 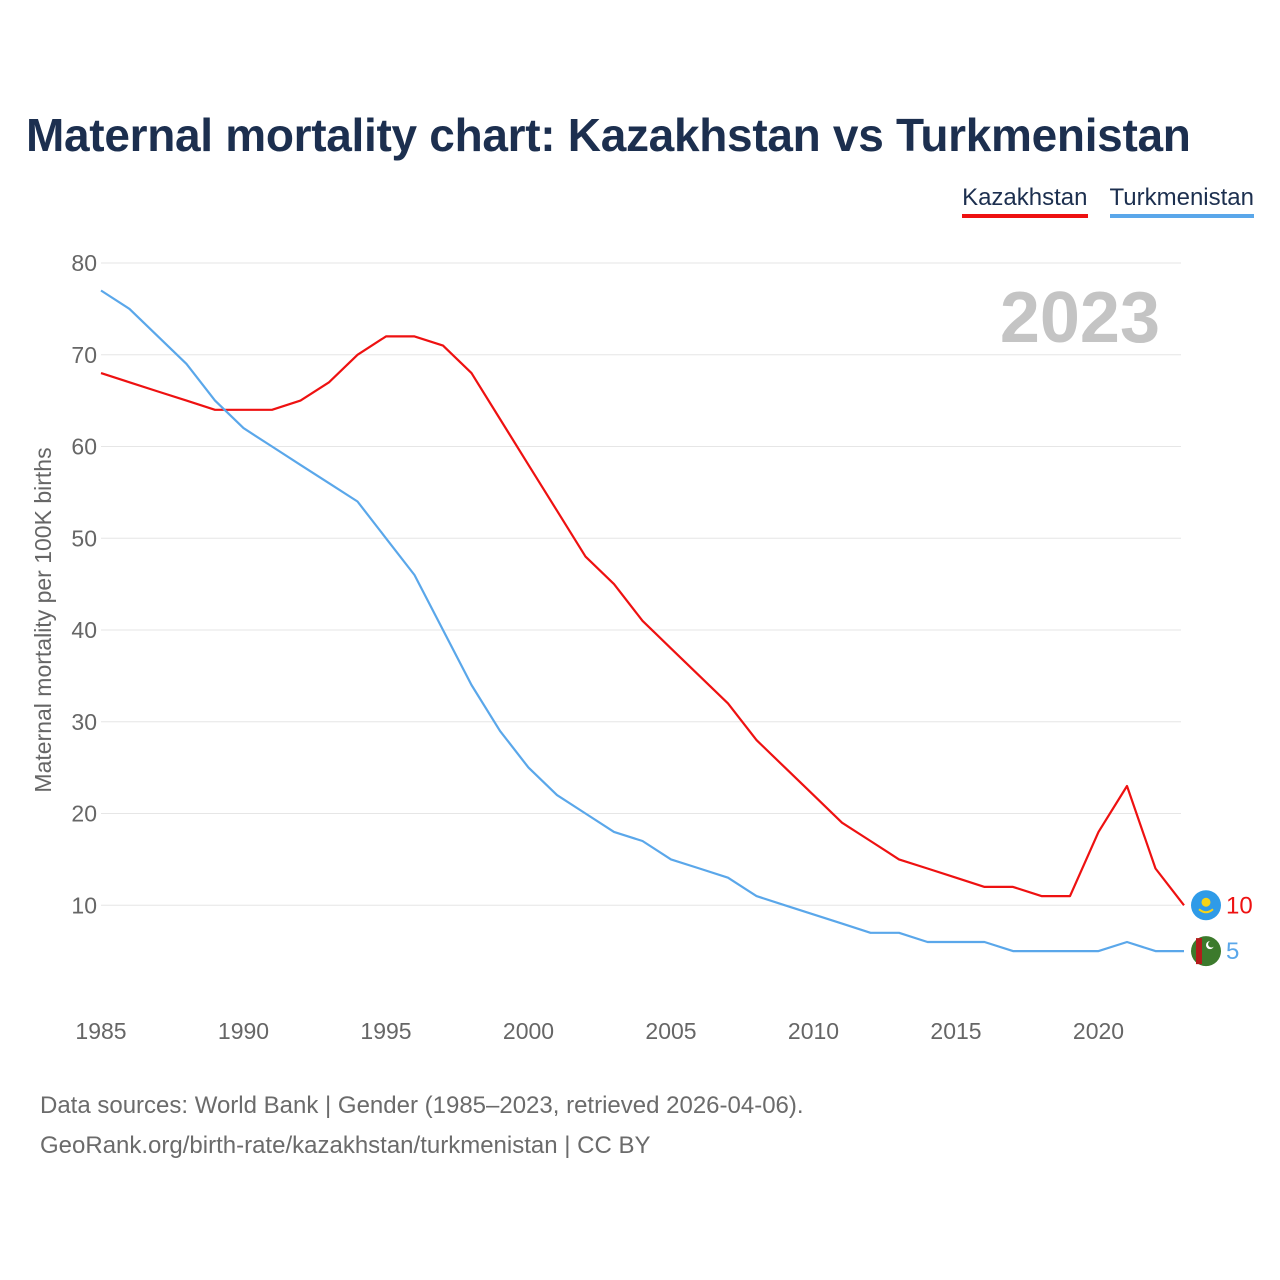 I want to click on y-axis-label: Maternal mortality per 100K births, so click(x=43, y=619).